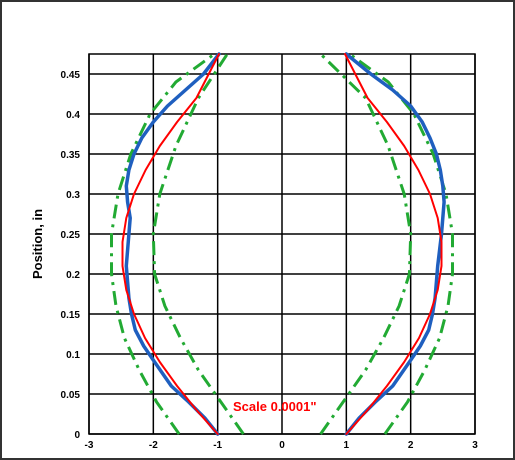 The width and height of the screenshot is (515, 460). Describe the element at coordinates (73, 195) in the screenshot. I see `y-tick-label: 0.3` at that location.